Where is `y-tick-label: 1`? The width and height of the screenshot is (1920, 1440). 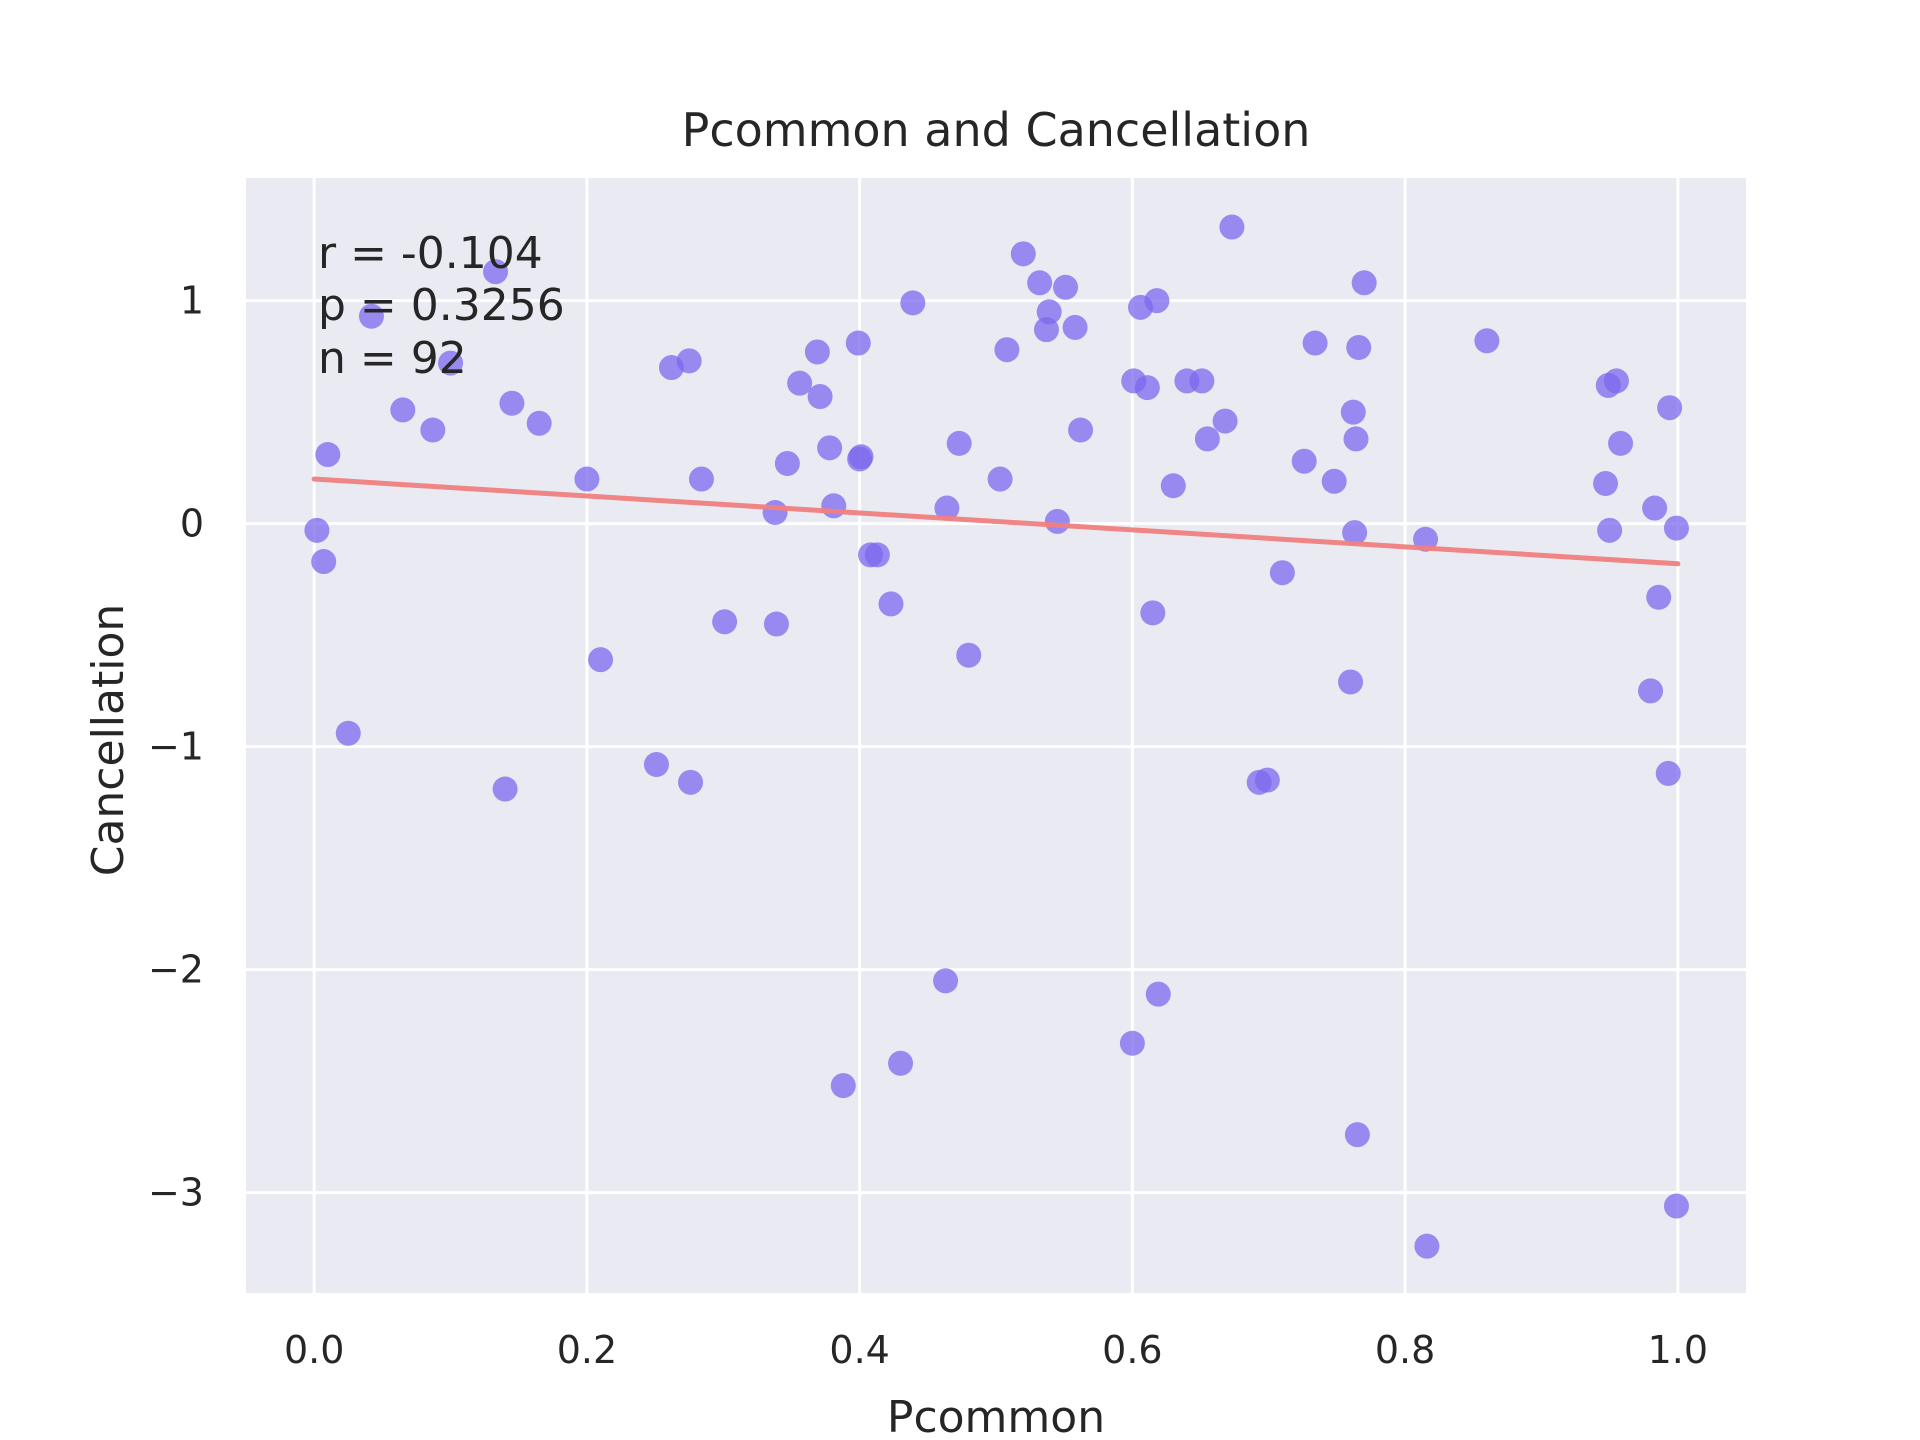 y-tick-label: 1 is located at coordinates (192, 301).